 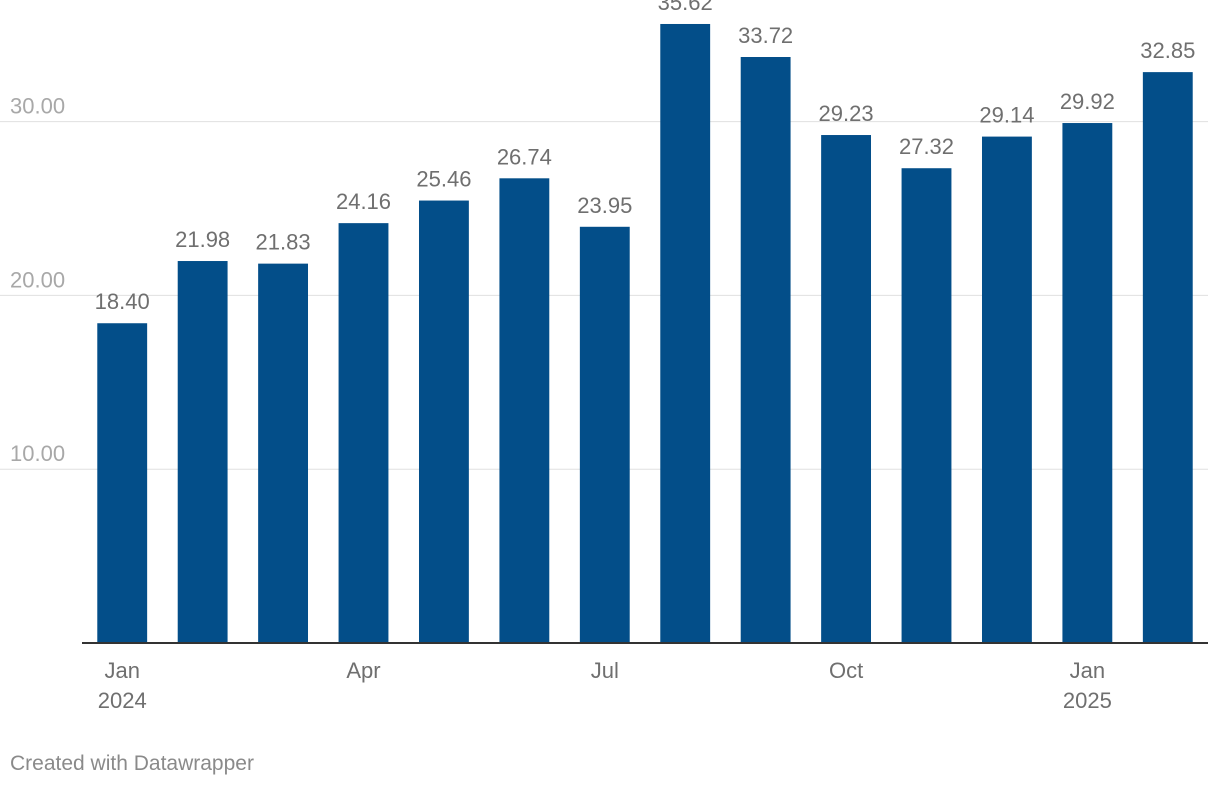 I want to click on bar-value-label: 21.98, so click(x=202, y=239).